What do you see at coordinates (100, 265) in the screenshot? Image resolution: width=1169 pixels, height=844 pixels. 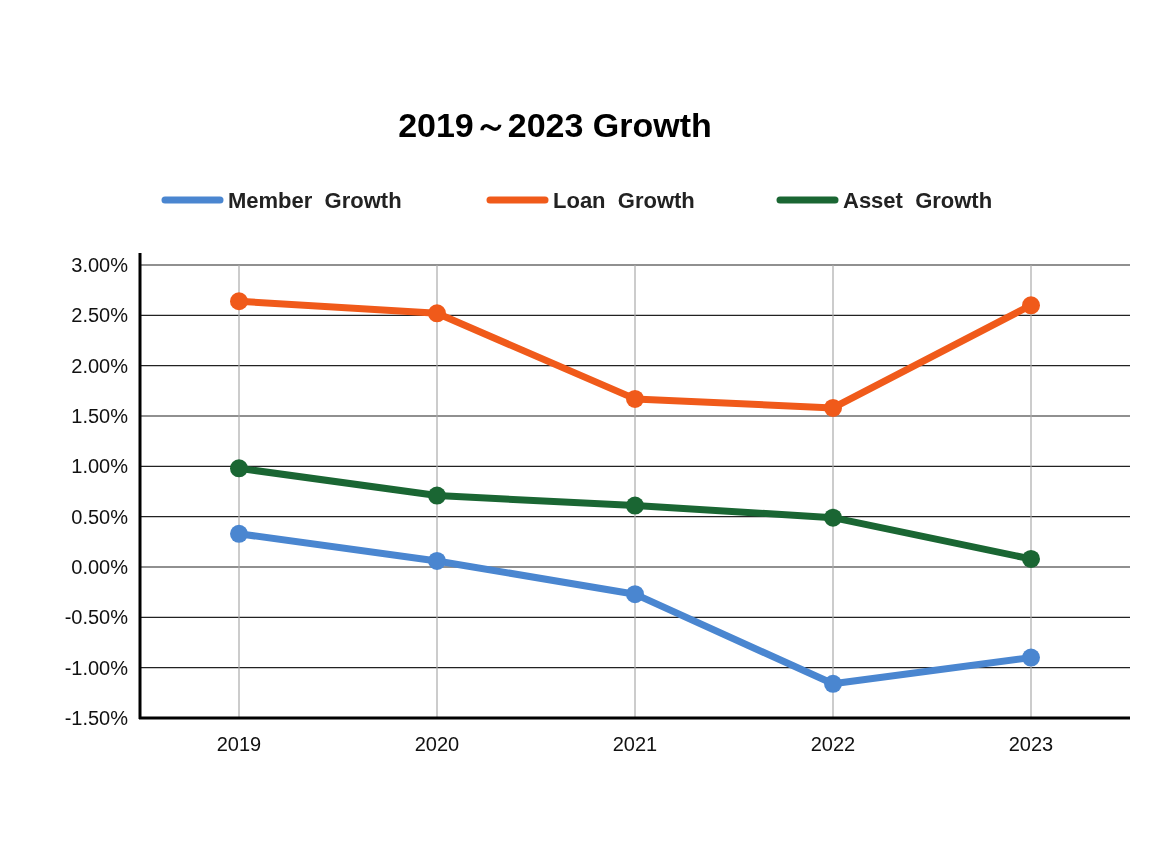 I see `y-tick-label: 3.00%` at bounding box center [100, 265].